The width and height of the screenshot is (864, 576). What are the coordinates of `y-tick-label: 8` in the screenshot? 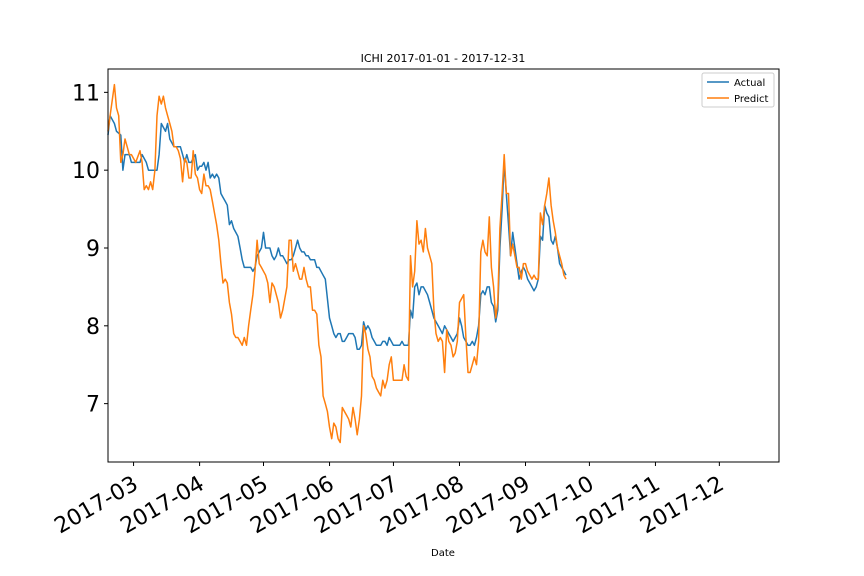 It's located at (93, 327).